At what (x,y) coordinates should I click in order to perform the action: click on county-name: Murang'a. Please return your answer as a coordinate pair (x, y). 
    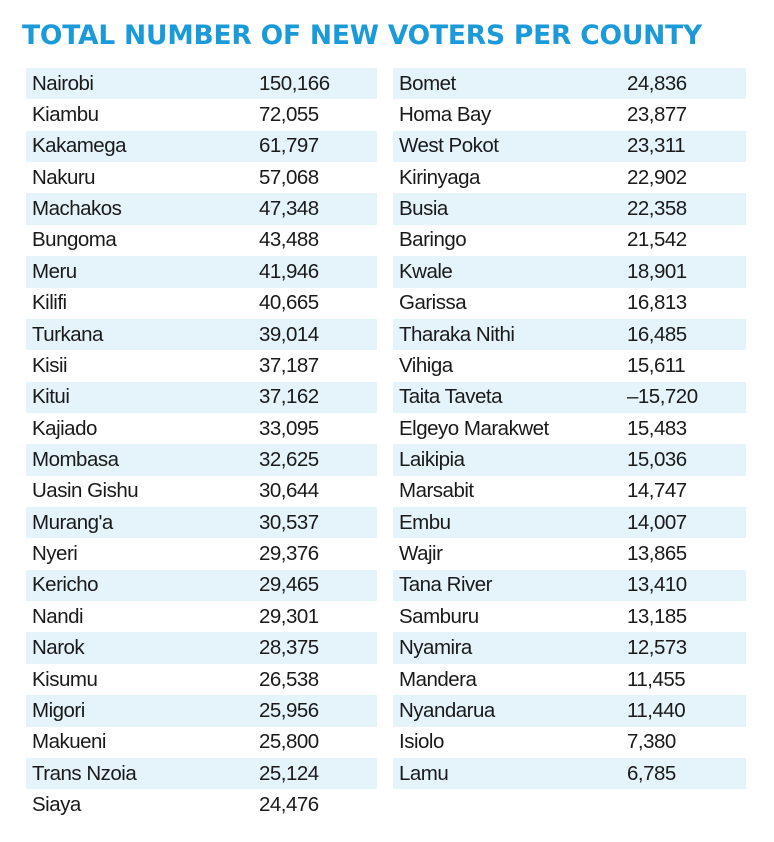
    Looking at the image, I should click on (72, 522).